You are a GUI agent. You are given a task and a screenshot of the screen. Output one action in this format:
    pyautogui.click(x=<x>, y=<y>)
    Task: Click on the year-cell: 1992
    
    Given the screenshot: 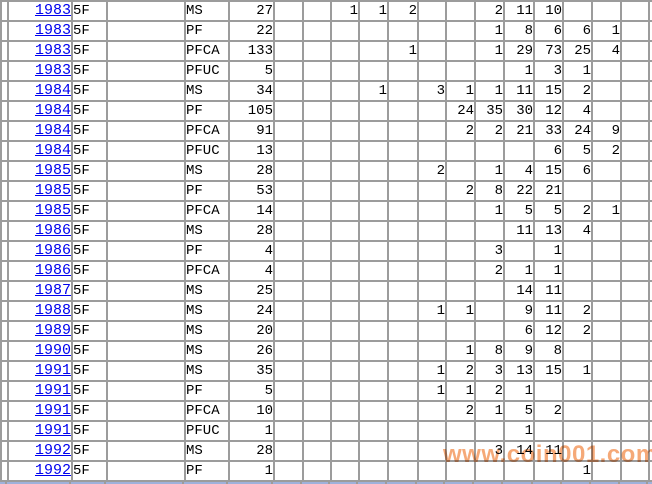 What is the action you would take?
    pyautogui.click(x=40, y=471)
    